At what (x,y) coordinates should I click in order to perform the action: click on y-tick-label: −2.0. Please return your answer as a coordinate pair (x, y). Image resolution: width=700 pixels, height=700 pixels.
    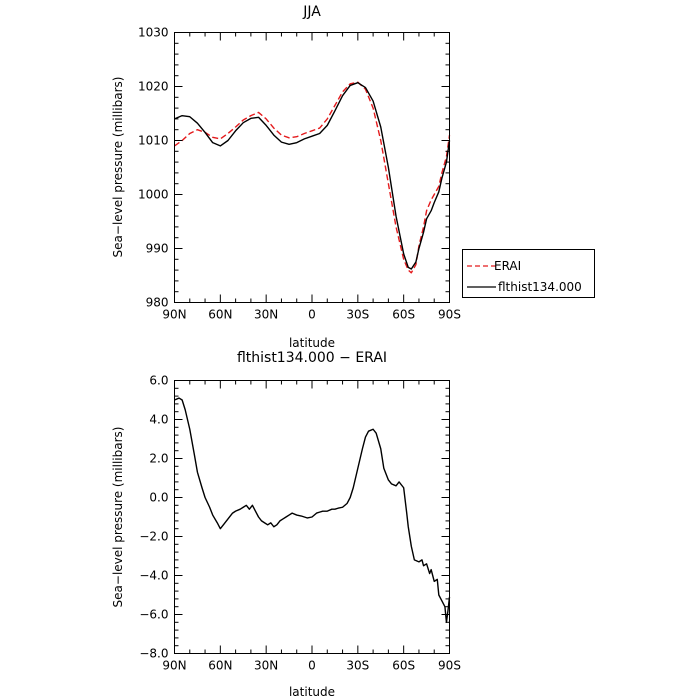
    Looking at the image, I should click on (153, 537).